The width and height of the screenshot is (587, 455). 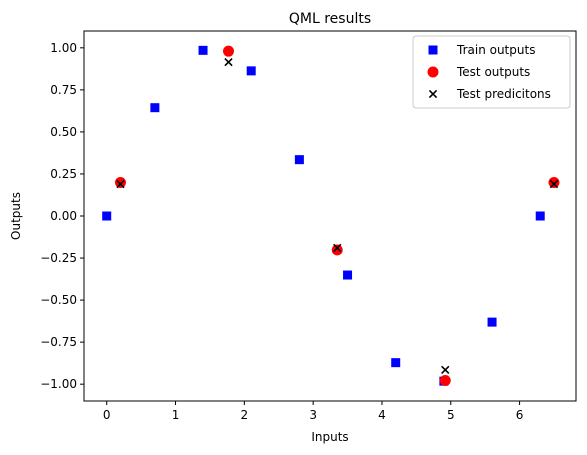 What do you see at coordinates (107, 415) in the screenshot?
I see `x-tick-label: 0` at bounding box center [107, 415].